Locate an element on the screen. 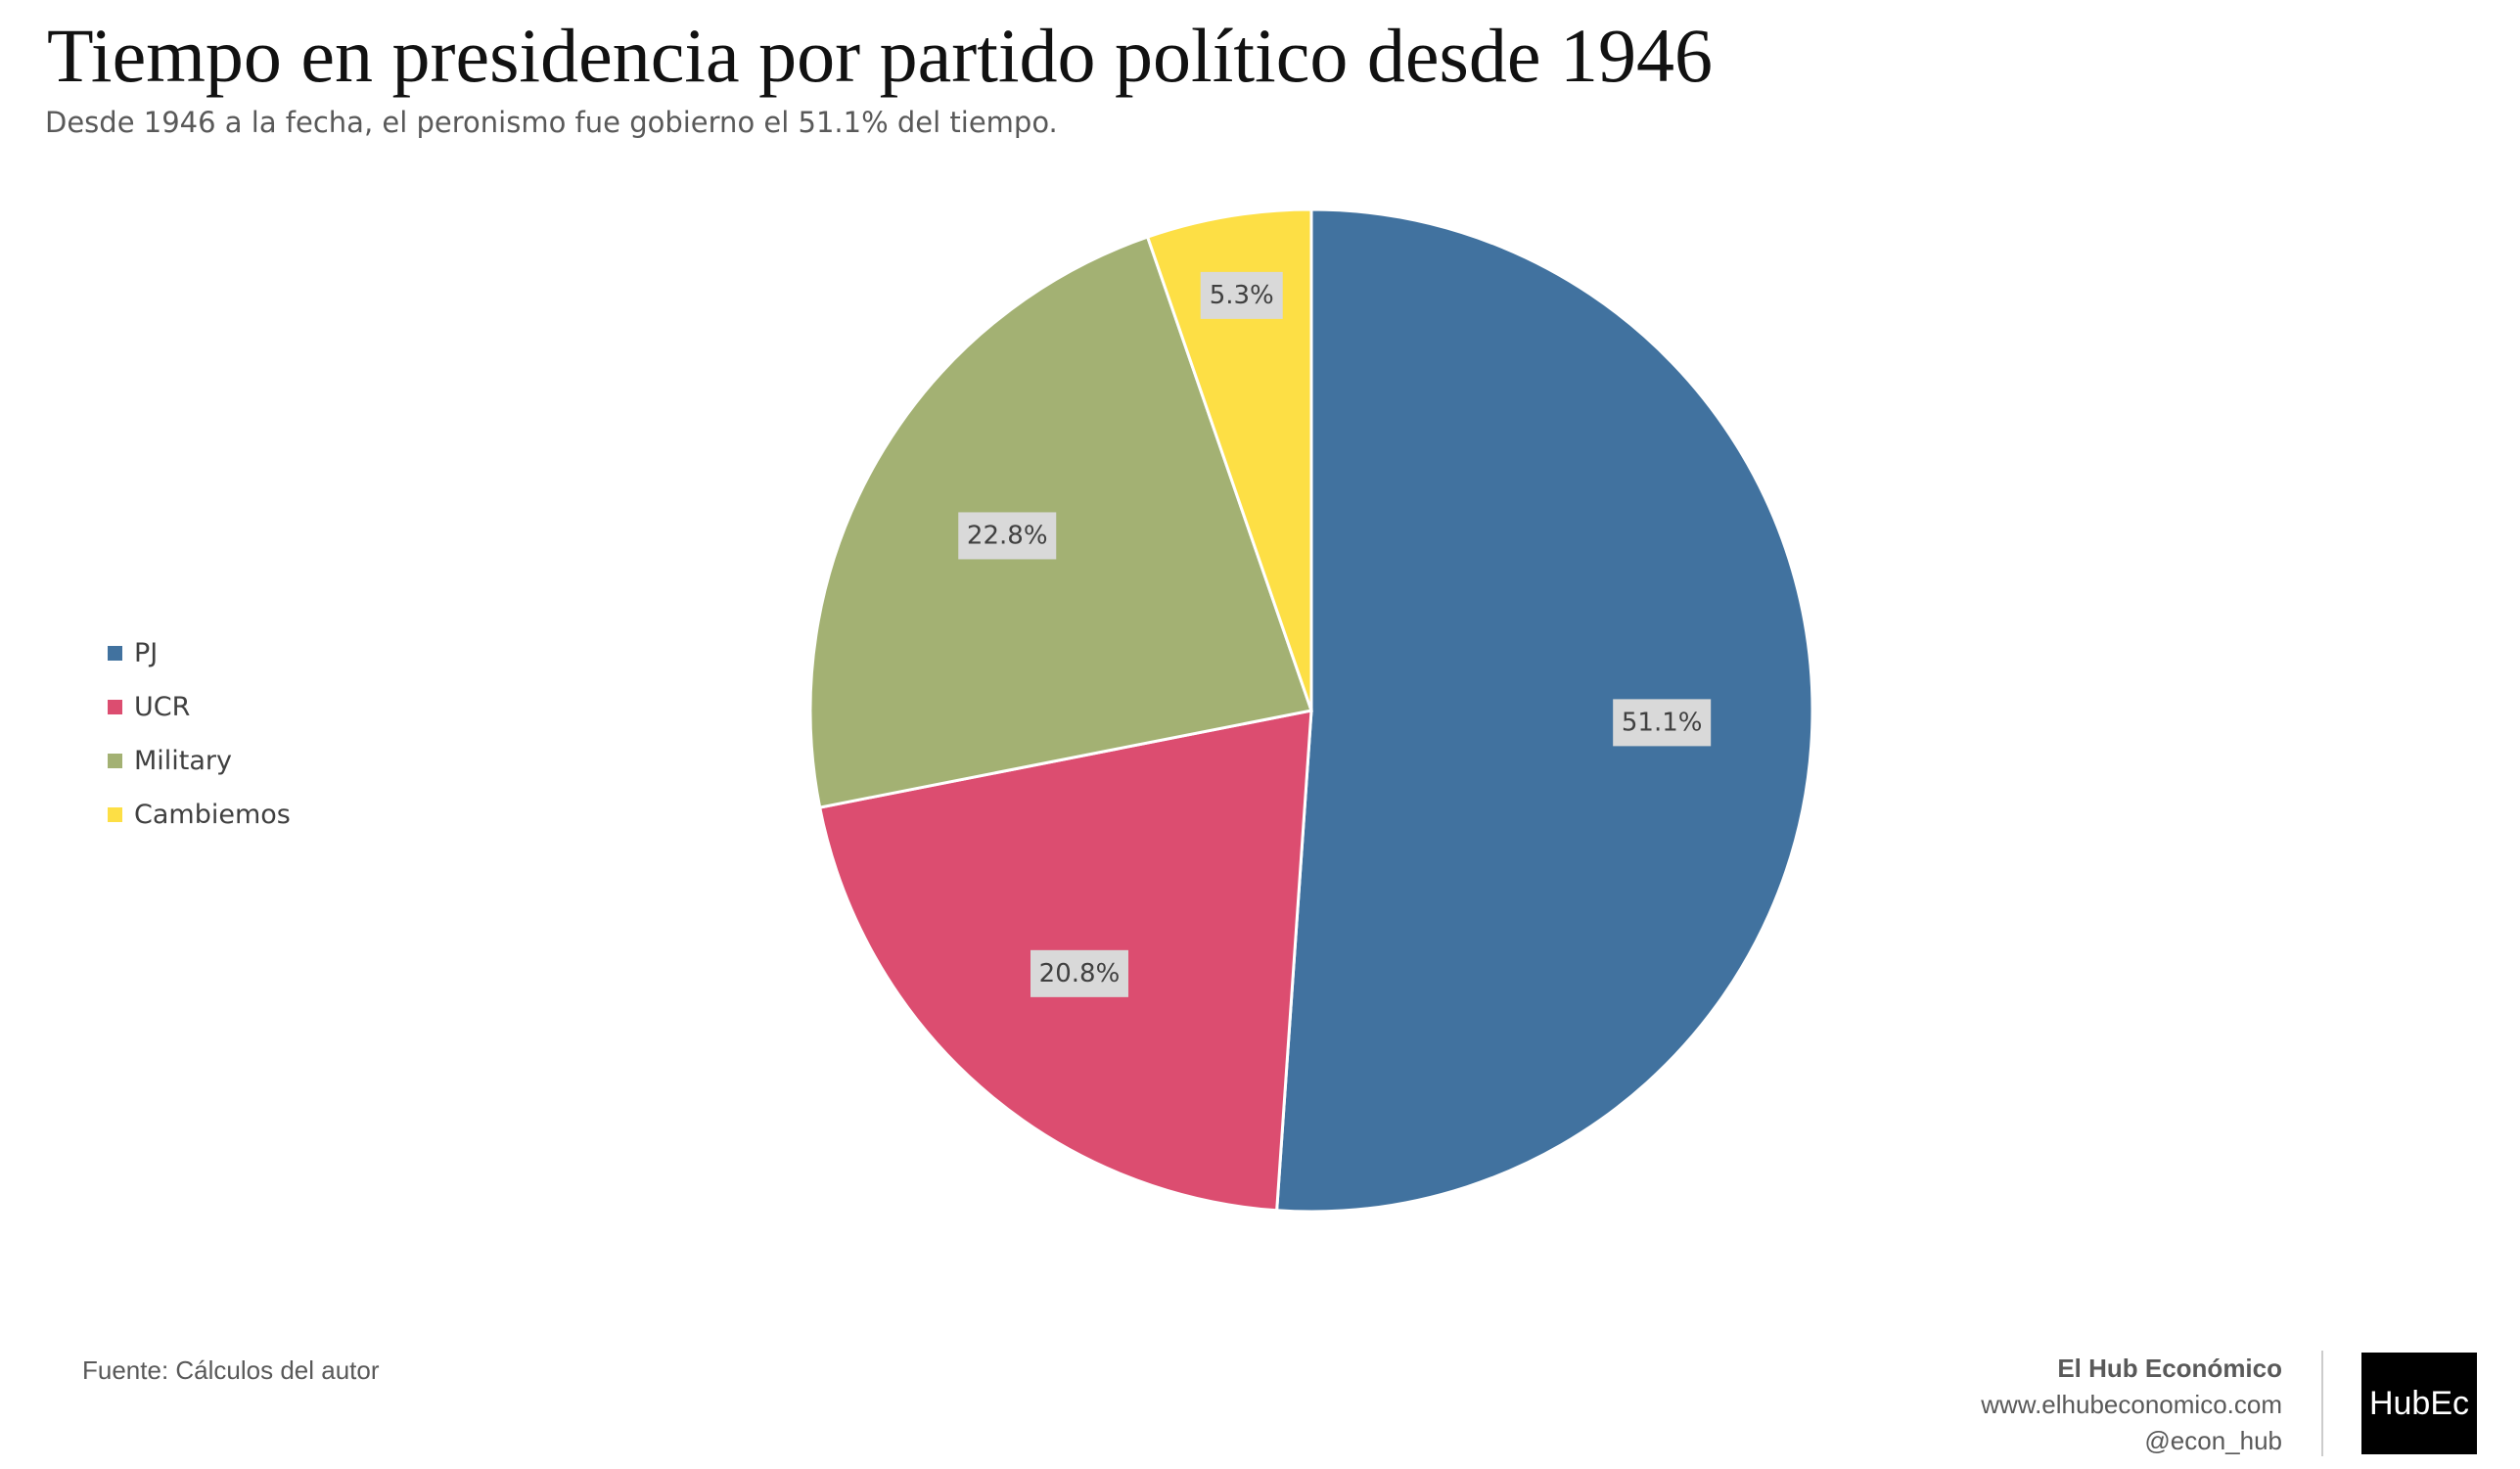 The width and height of the screenshot is (2520, 1469). data-label-text-cambiemos: 5.3% is located at coordinates (1242, 296).